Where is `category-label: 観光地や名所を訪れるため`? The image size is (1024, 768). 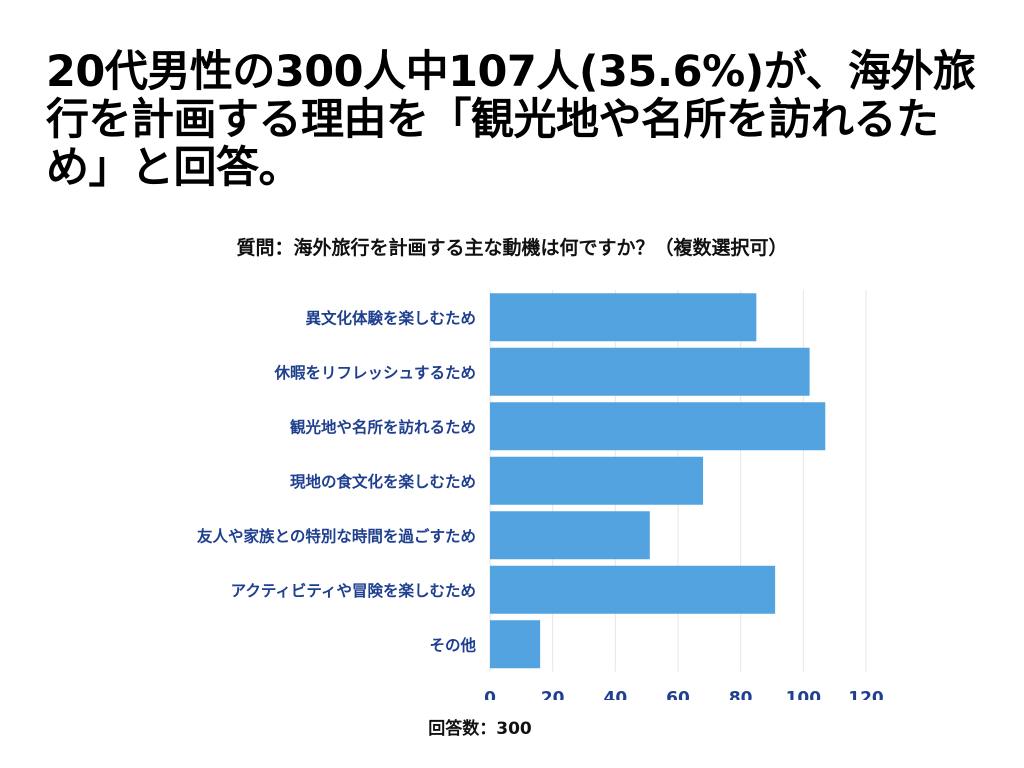 category-label: 観光地や名所を訪れるため is located at coordinates (383, 426).